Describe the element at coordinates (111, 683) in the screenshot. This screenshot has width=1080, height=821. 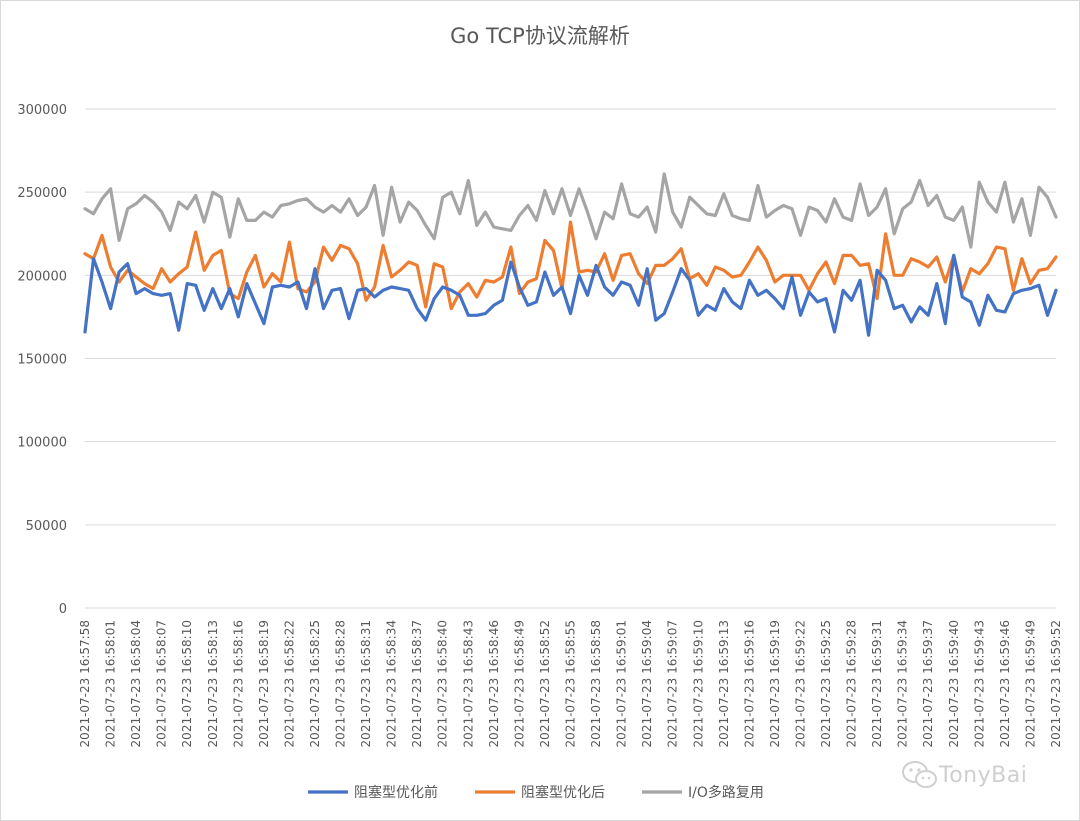
I see `x-tick-label: 2021-07-23 16:58:01` at that location.